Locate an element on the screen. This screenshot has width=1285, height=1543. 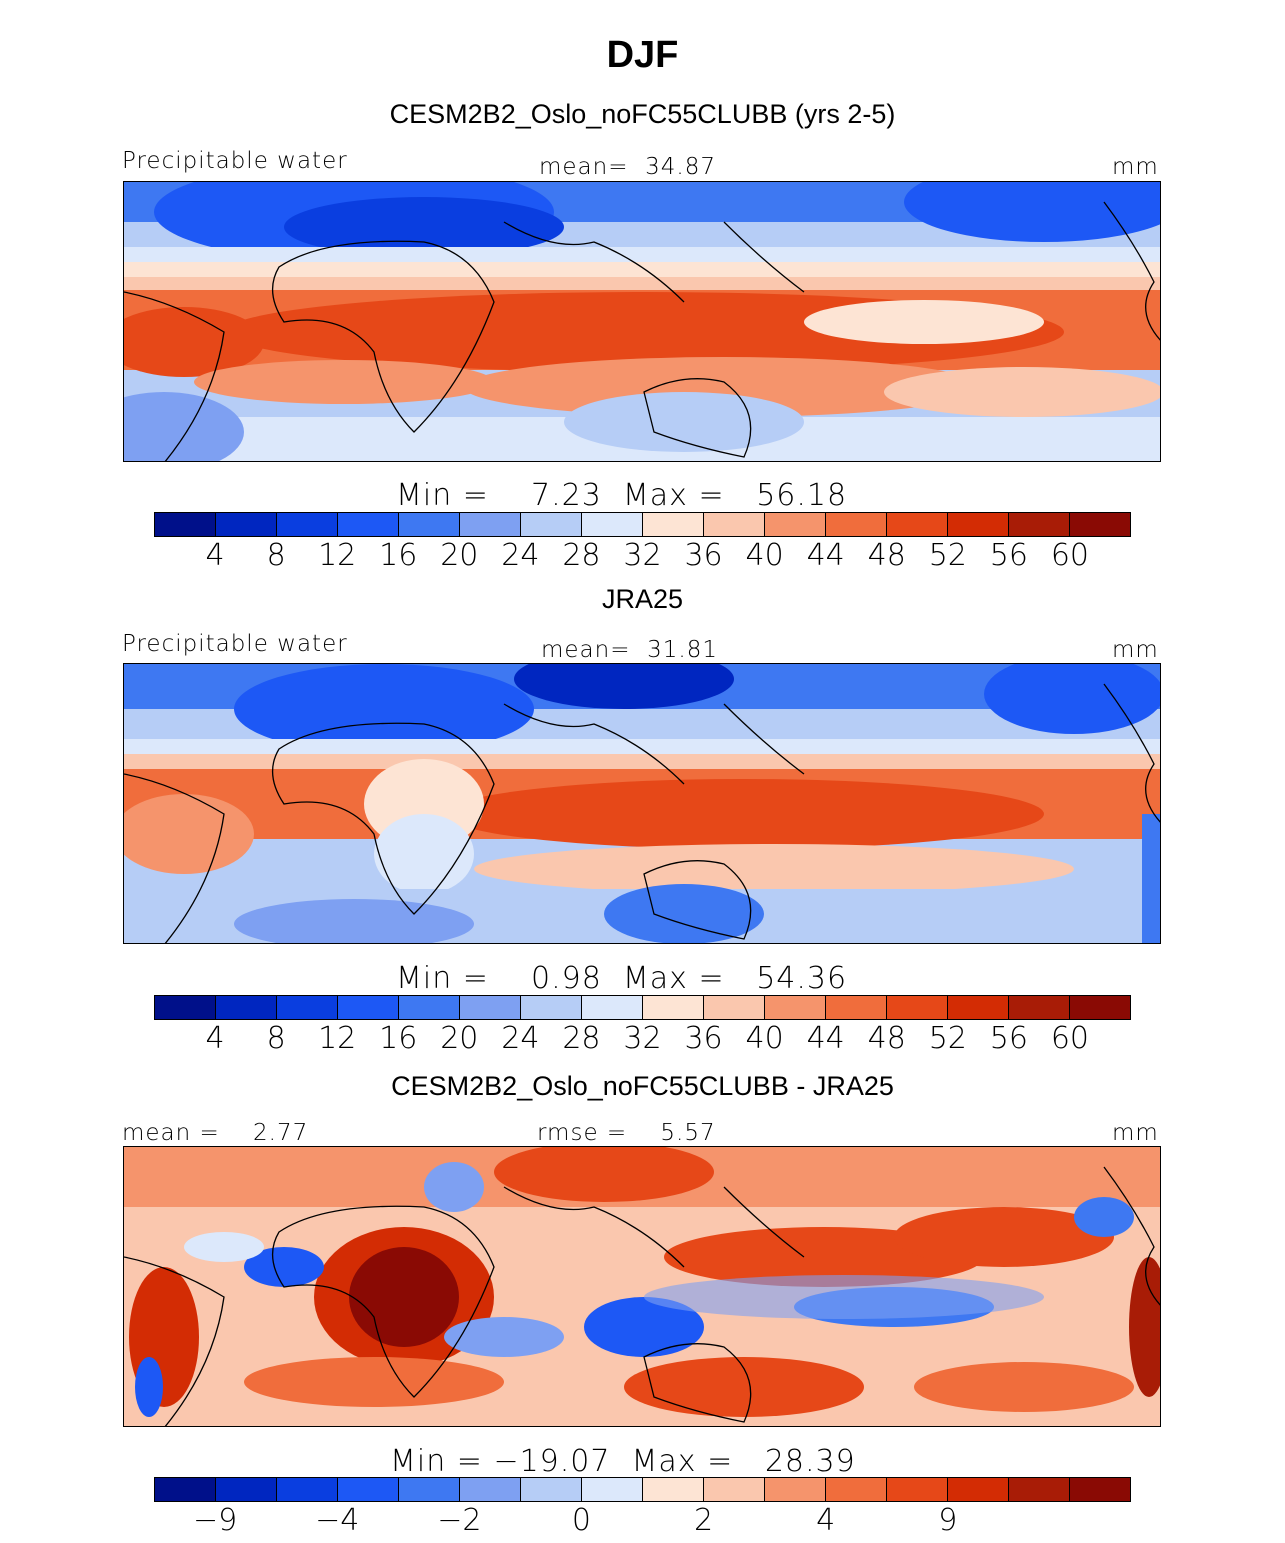
panel-3-title: CESM2B2_Oslo_noFC55CLUBB - JRA25 is located at coordinates (642, 1086).